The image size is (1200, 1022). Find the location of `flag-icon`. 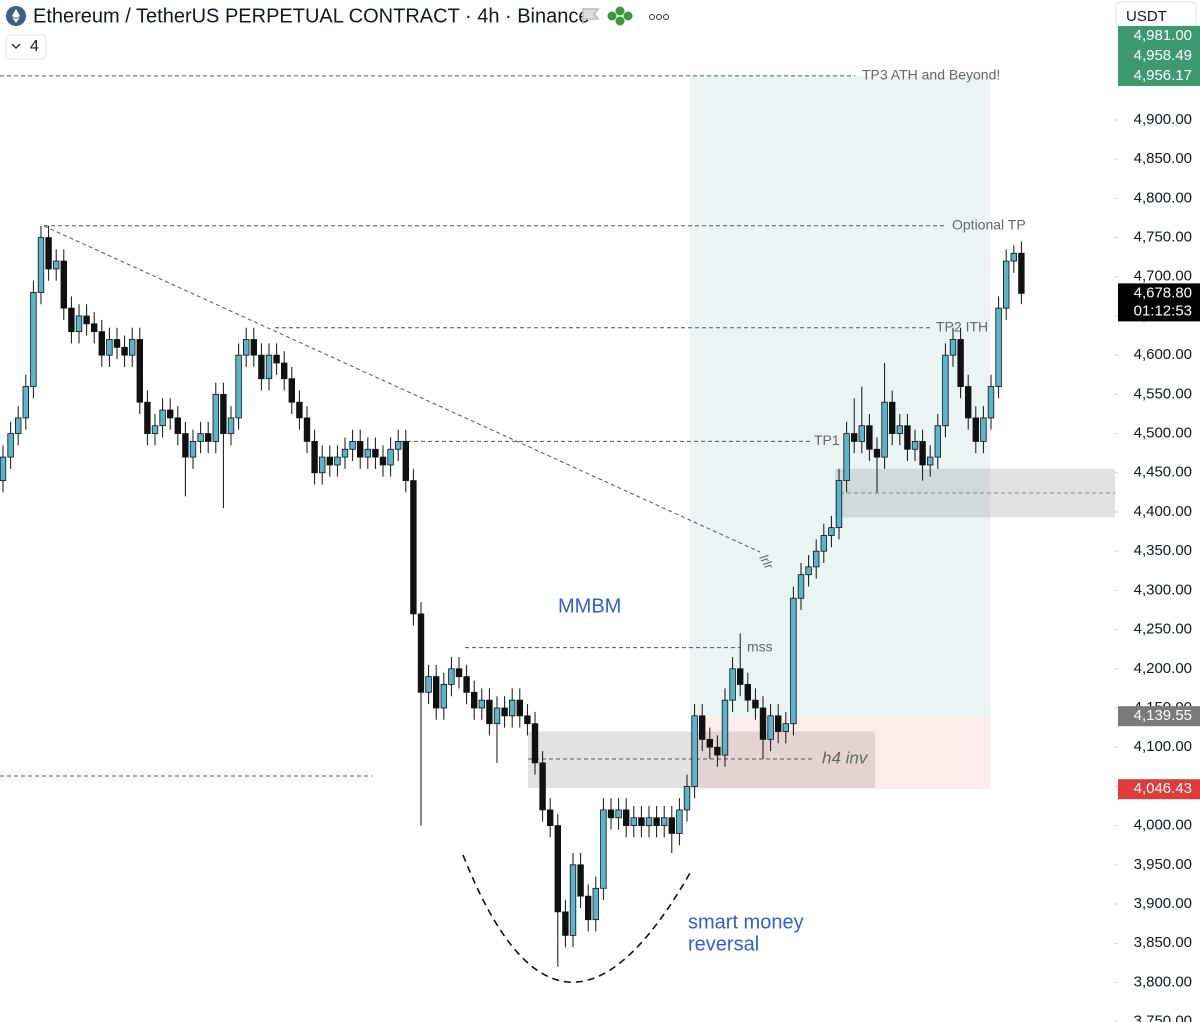

flag-icon is located at coordinates (591, 16).